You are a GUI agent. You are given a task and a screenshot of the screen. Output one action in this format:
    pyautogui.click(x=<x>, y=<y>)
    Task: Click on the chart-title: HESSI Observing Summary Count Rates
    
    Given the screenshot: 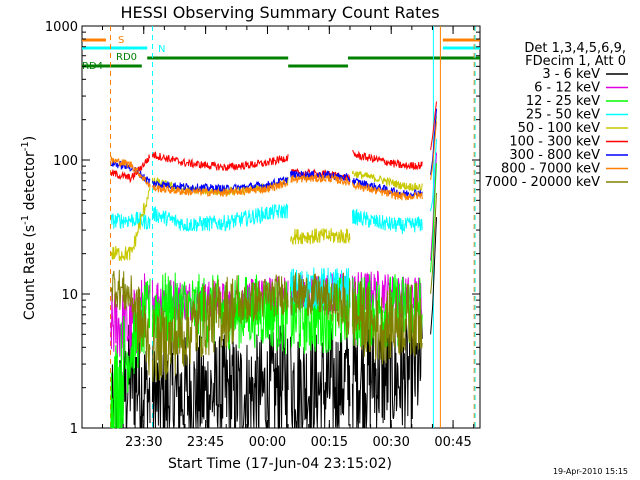 What is the action you would take?
    pyautogui.click(x=279, y=12)
    